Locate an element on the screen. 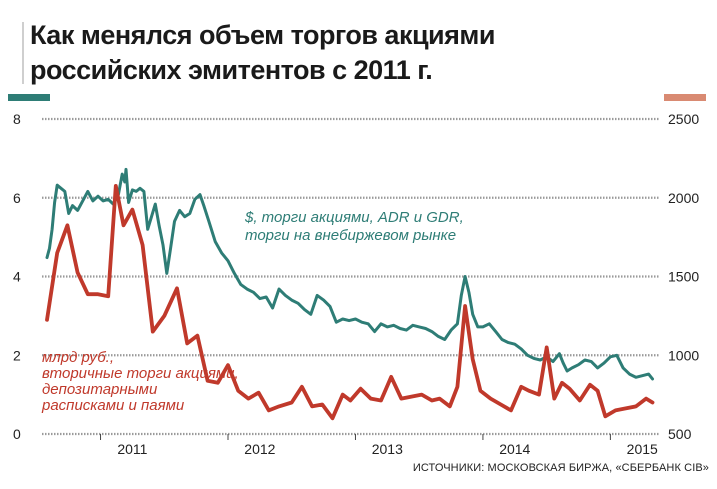 This screenshot has height=489, width=717. right-y-tick-label: 1500 is located at coordinates (683, 277).